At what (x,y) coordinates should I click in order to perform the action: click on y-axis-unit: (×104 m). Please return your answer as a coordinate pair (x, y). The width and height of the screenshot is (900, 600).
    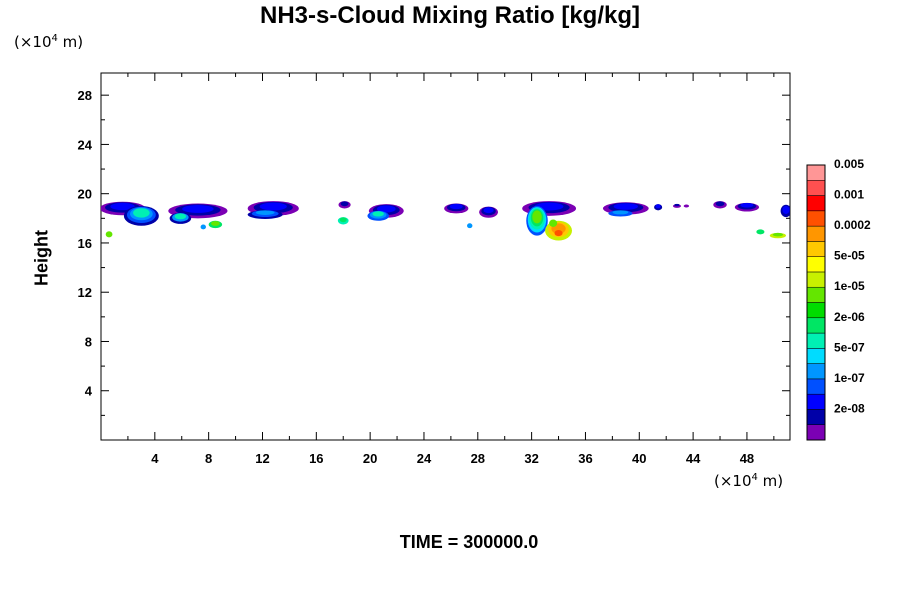
    Looking at the image, I should click on (49, 42).